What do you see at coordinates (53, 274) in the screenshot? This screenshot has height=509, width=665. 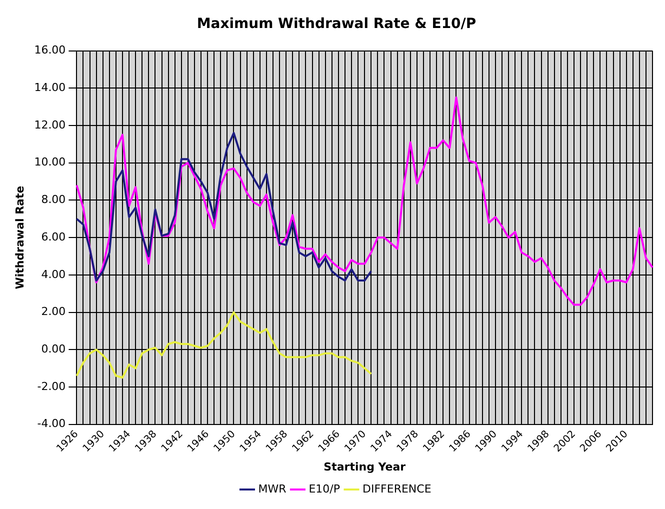 I see `y-tick-label: 4.00` at bounding box center [53, 274].